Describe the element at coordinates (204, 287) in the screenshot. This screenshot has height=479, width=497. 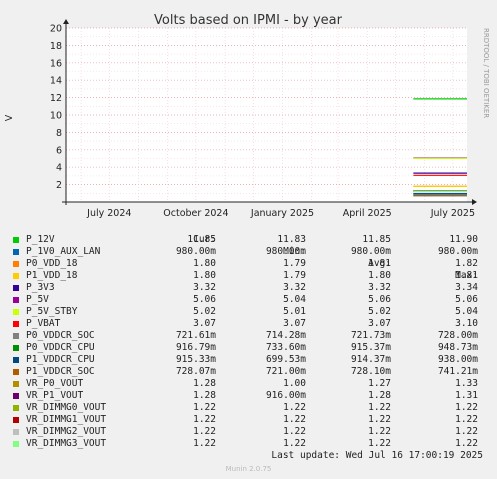
I see `legend-cur-value: 3.32` at that location.